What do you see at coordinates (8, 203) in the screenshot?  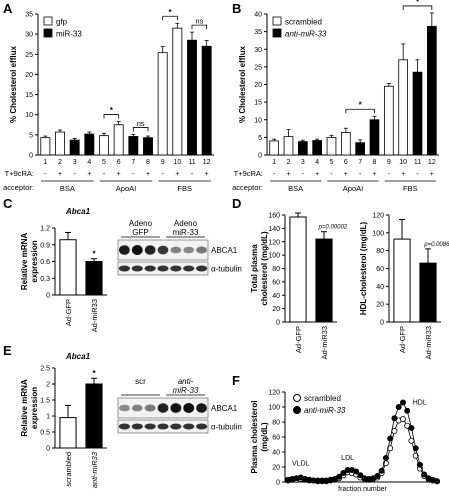 I see `panel-letter-c: C` at bounding box center [8, 203].